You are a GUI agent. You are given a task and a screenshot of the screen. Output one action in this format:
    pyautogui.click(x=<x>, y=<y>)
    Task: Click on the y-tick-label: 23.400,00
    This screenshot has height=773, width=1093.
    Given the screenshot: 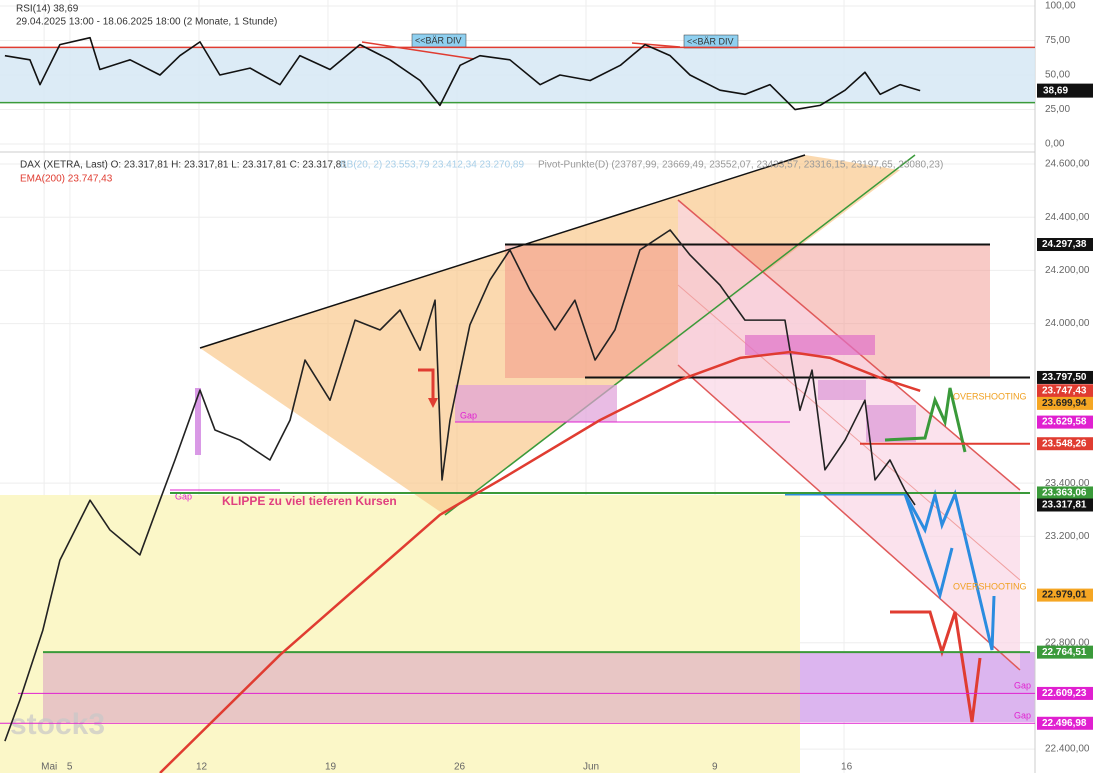 What is the action you would take?
    pyautogui.click(x=1067, y=483)
    